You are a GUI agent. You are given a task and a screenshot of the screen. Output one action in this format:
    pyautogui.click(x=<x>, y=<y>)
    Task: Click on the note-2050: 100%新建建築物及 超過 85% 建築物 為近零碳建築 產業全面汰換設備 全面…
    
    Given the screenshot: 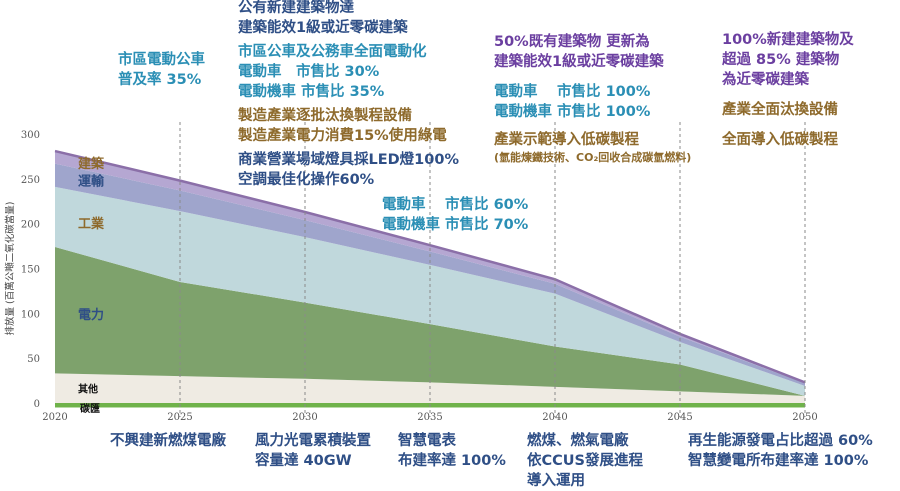 What is the action you would take?
    pyautogui.click(x=788, y=90)
    